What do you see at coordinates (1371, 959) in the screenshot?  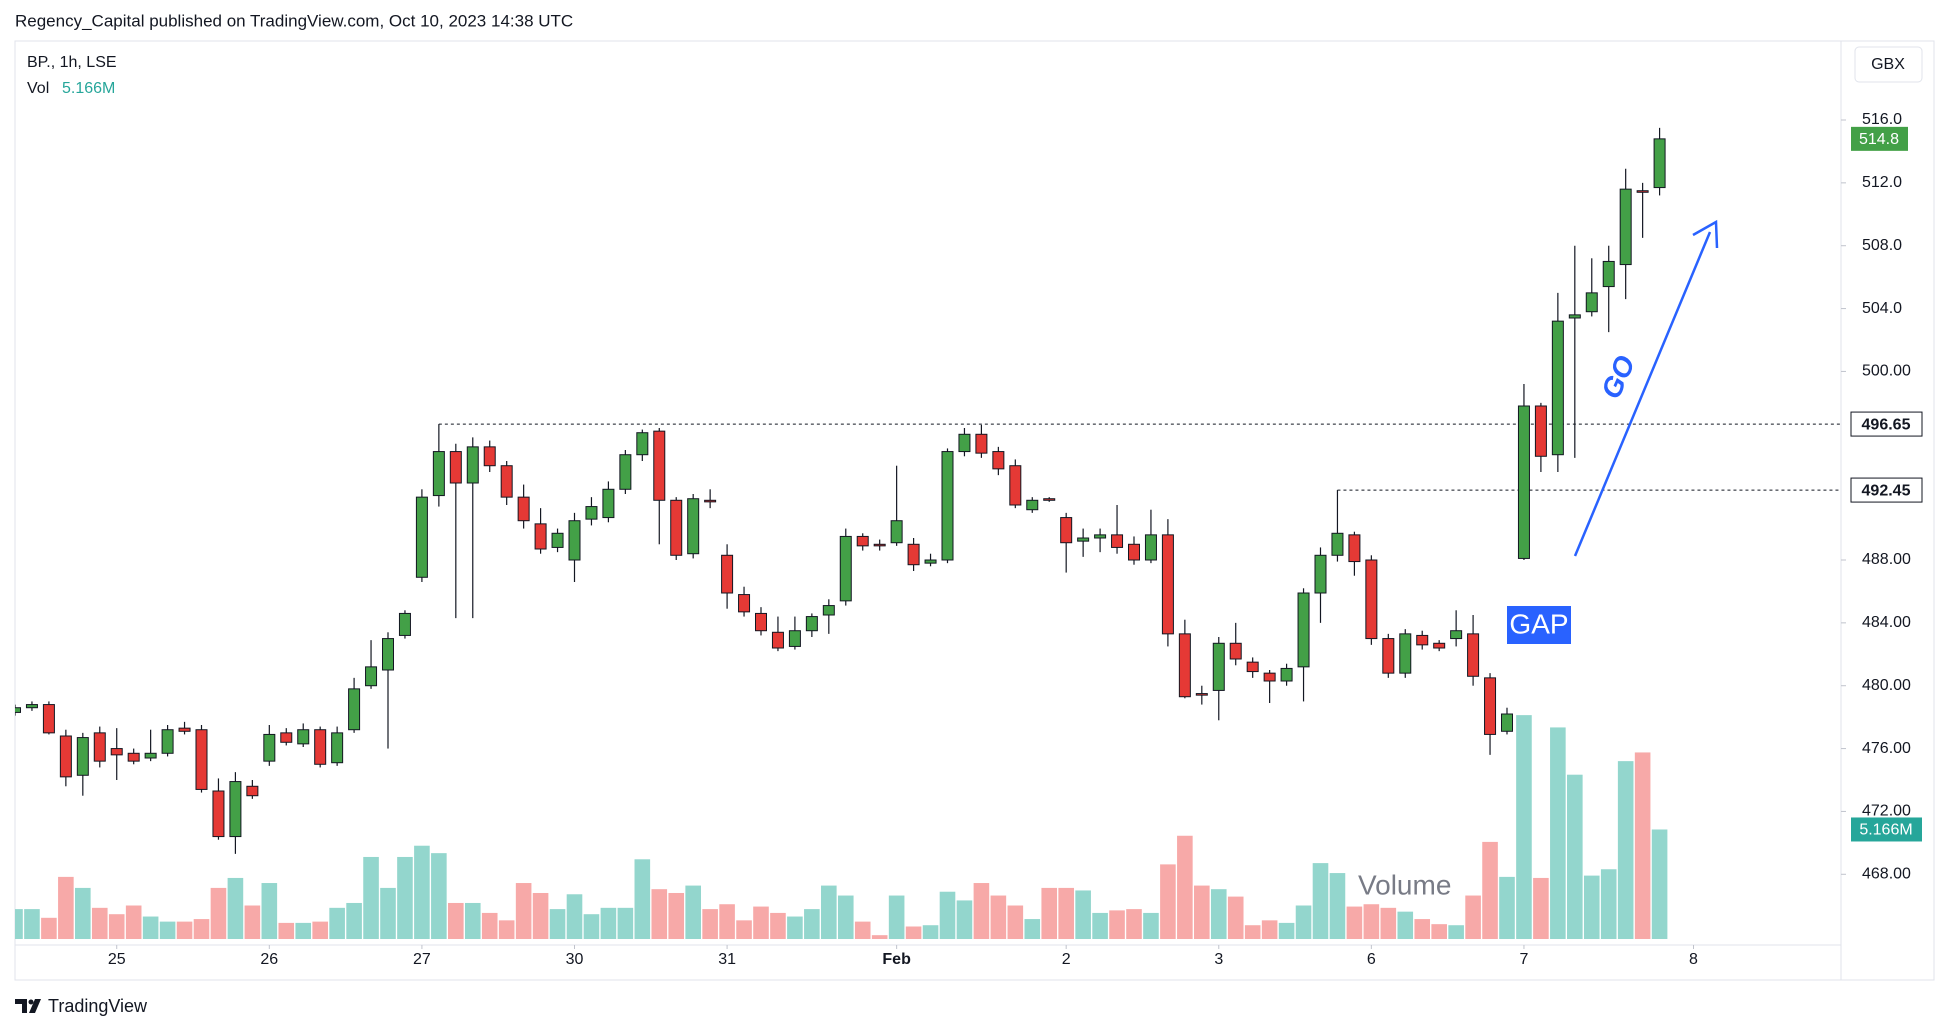 I see `x-tick-label: 6` at bounding box center [1371, 959].